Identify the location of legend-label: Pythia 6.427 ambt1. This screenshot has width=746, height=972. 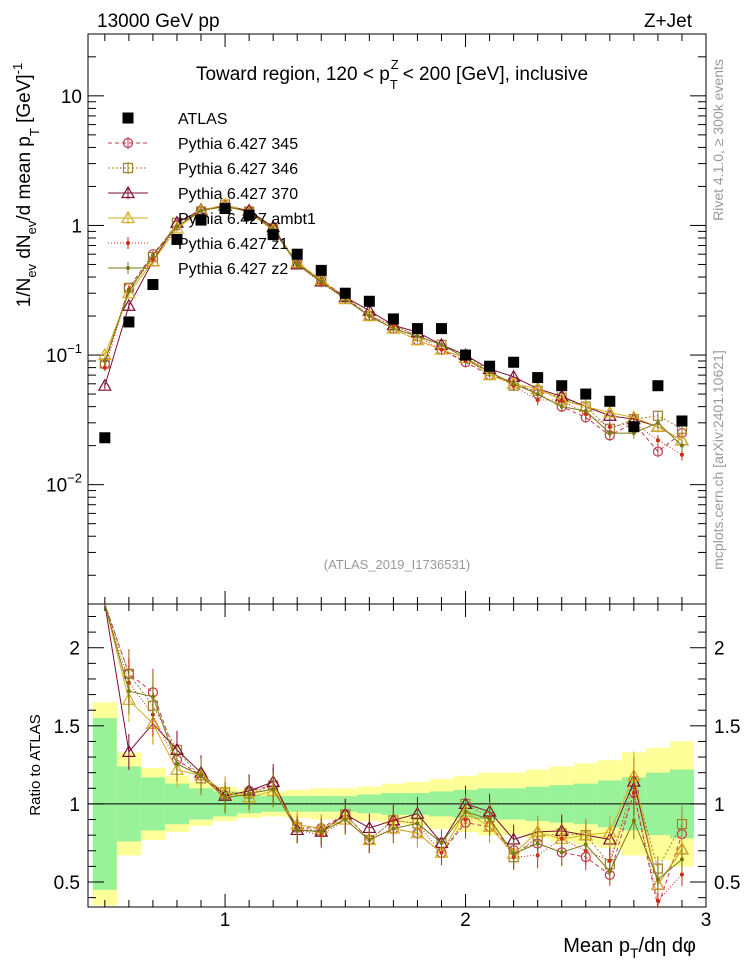
(247, 219).